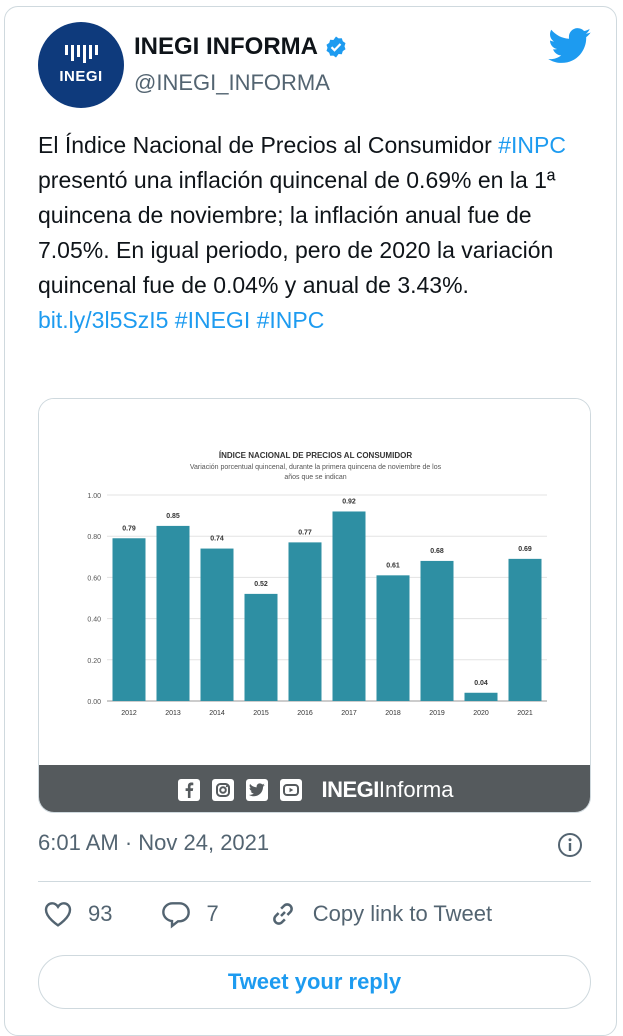 The width and height of the screenshot is (623, 1036). What do you see at coordinates (226, 46) in the screenshot?
I see `account-name: INEGI INFORMA` at bounding box center [226, 46].